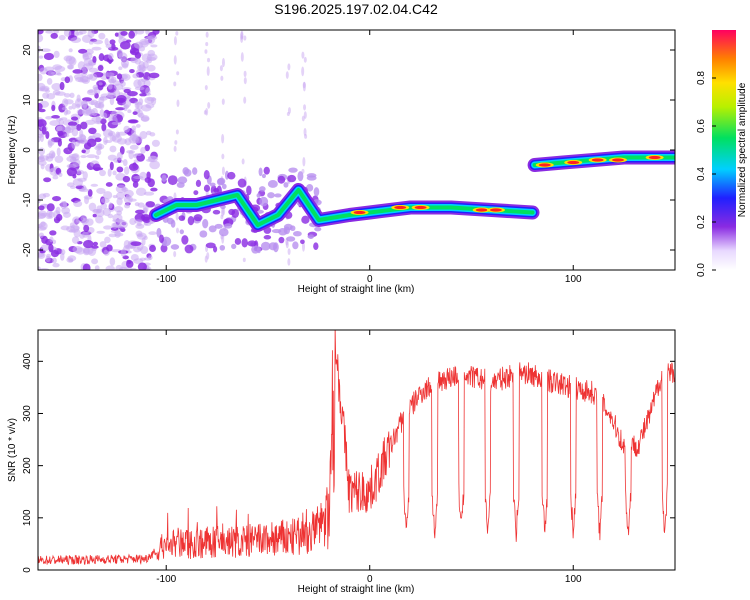 The height and width of the screenshot is (600, 750). Describe the element at coordinates (27, 465) in the screenshot. I see `snr-y-tick-label: 200` at that location.